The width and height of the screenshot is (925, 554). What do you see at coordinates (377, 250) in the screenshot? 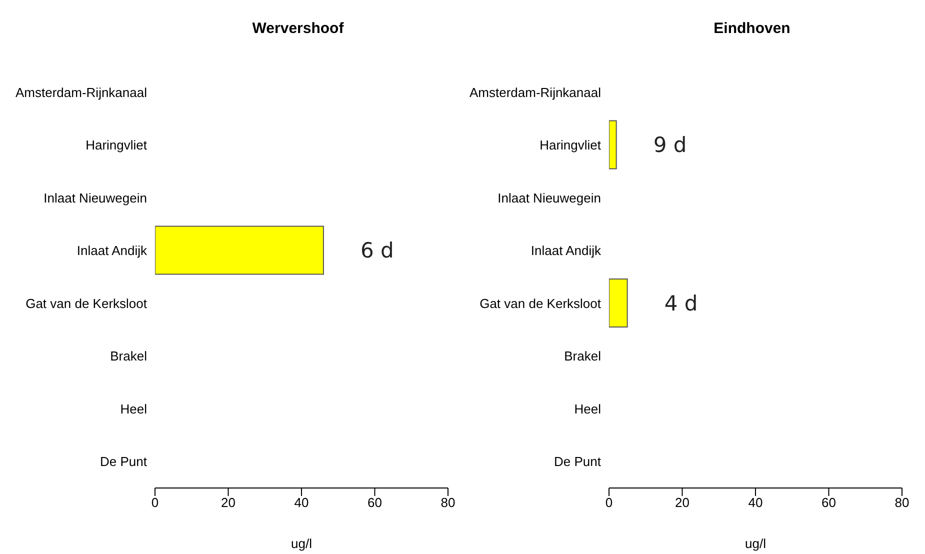
I see `annotation: 6 d` at bounding box center [377, 250].